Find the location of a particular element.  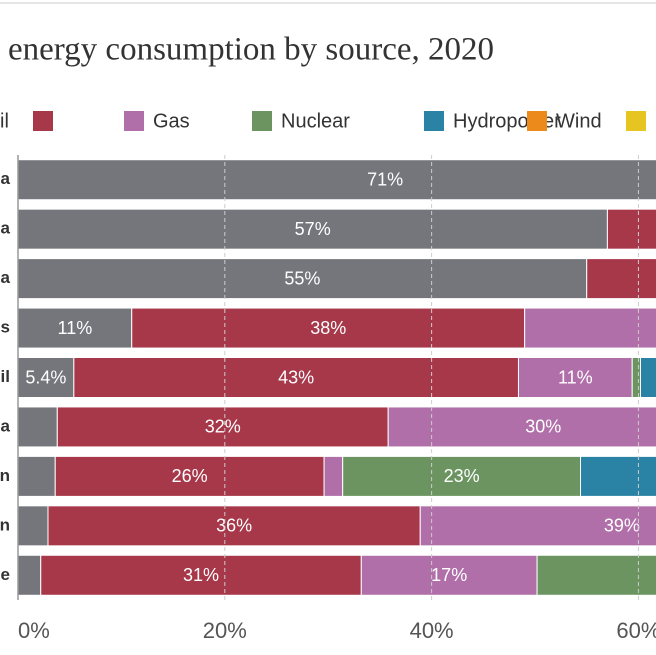

bar-value-label: 30% is located at coordinates (543, 427).